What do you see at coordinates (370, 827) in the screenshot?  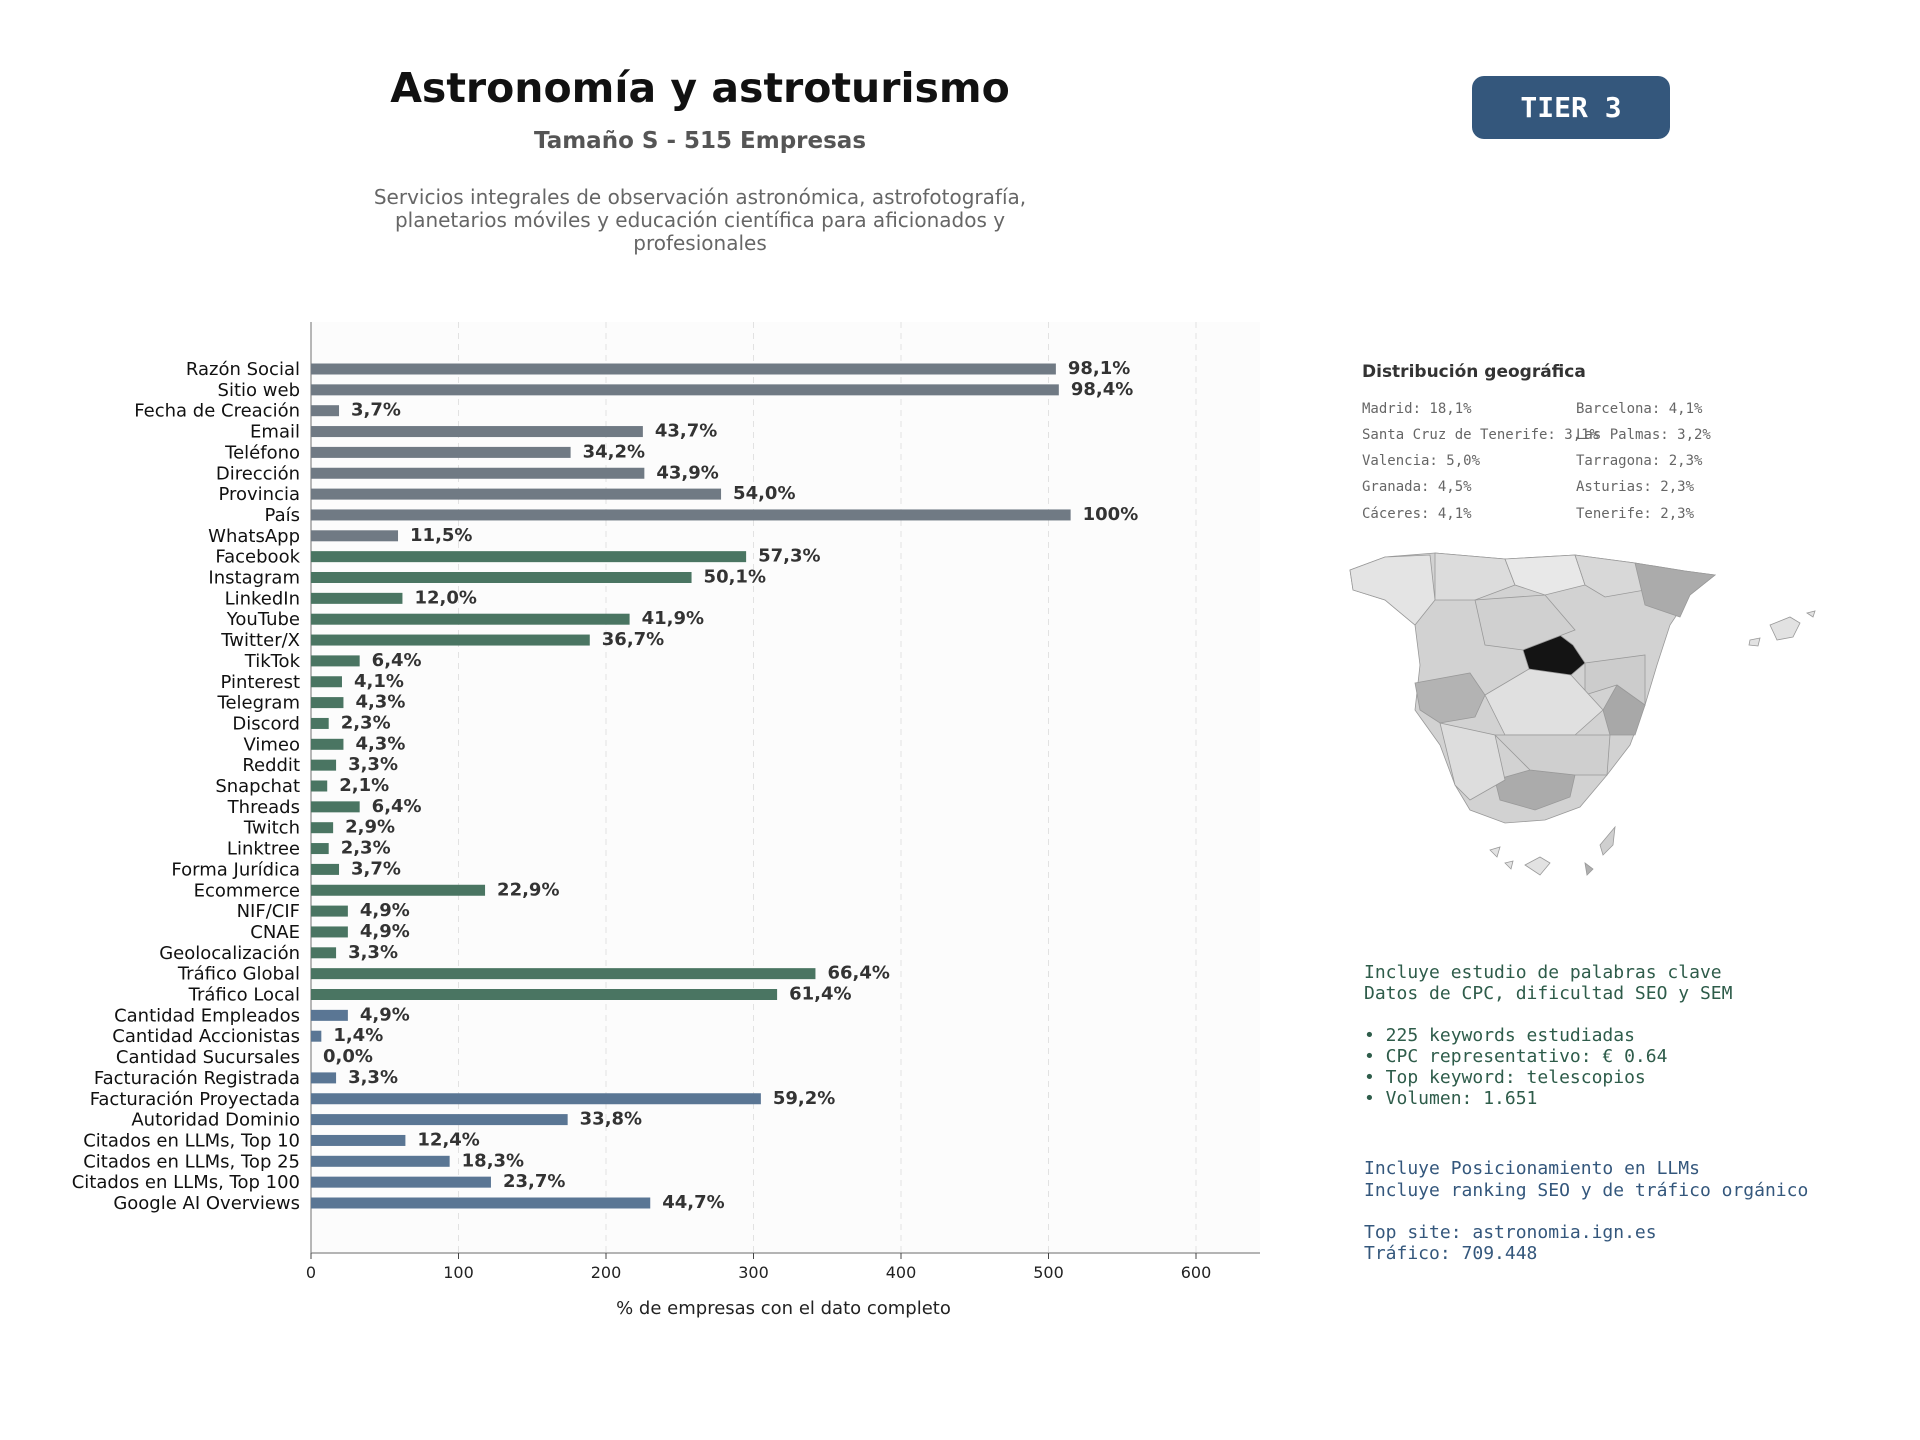 I see `data-label: 2,9%` at bounding box center [370, 827].